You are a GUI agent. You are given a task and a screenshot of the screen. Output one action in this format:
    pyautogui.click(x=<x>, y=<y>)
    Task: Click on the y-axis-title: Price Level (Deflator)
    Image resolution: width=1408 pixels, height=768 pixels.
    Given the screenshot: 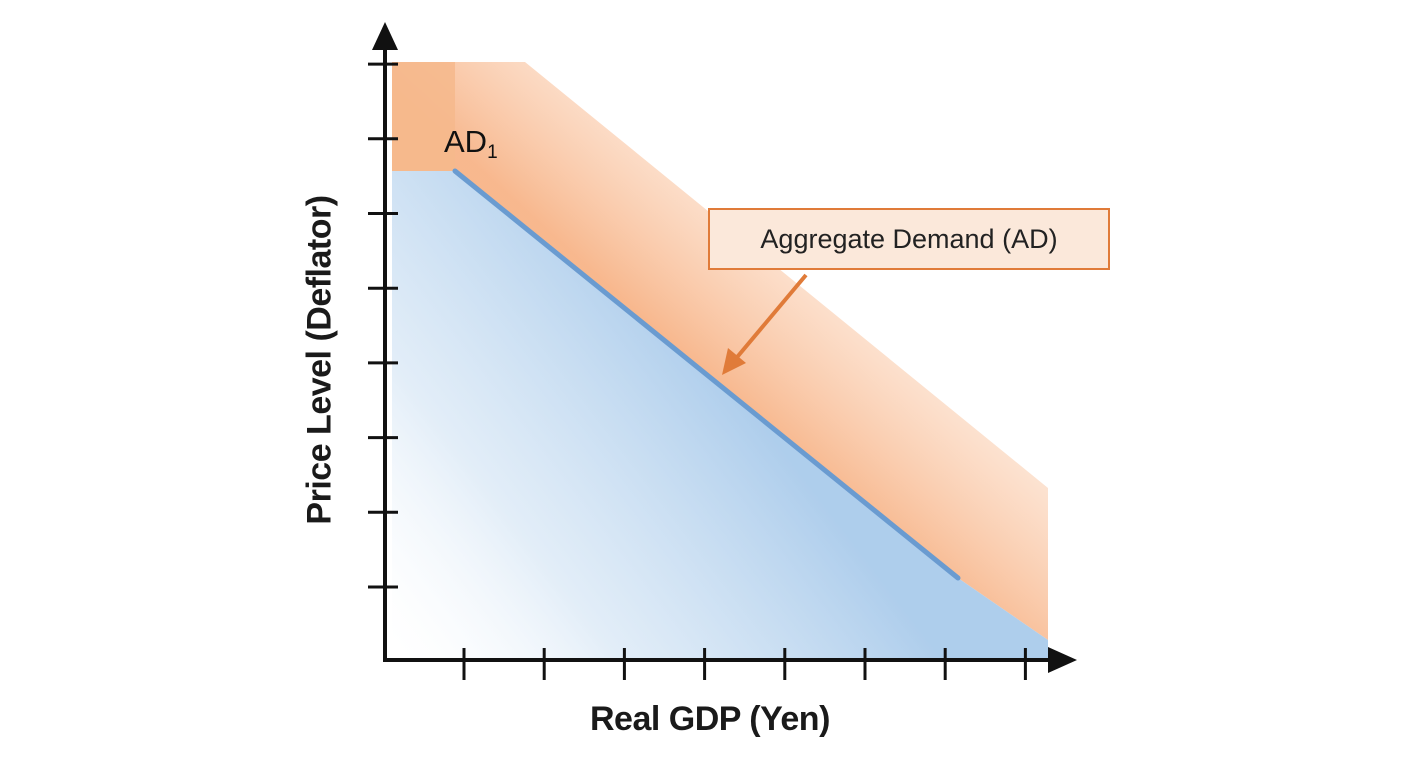 What is the action you would take?
    pyautogui.click(x=319, y=360)
    